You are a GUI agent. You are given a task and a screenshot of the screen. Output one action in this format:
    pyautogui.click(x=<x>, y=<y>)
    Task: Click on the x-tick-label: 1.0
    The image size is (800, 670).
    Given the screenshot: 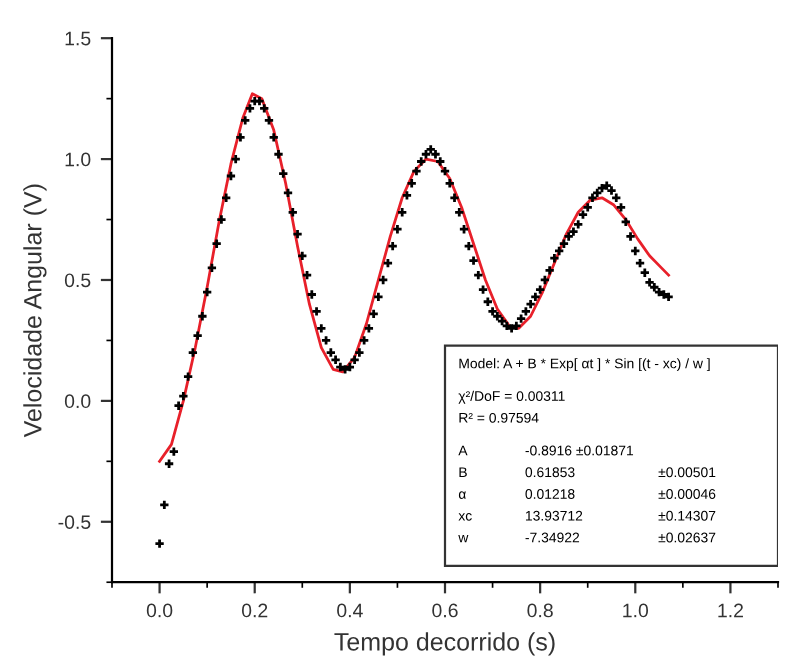 What is the action you would take?
    pyautogui.click(x=636, y=610)
    